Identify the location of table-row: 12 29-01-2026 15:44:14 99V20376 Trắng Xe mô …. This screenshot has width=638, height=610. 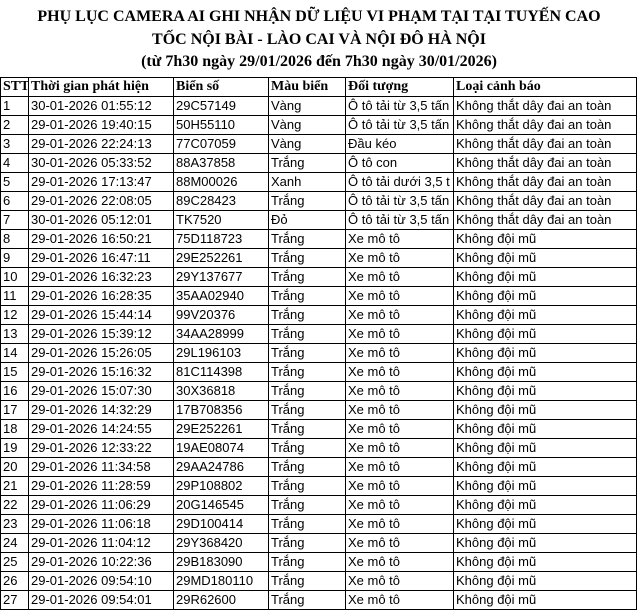
(318, 315).